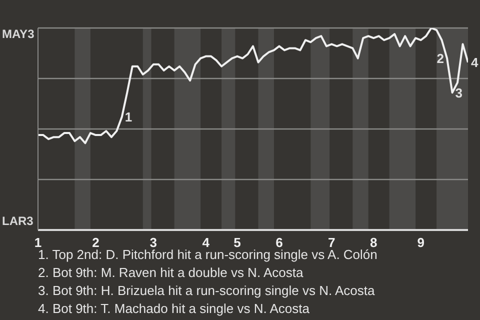 The width and height of the screenshot is (480, 320). What do you see at coordinates (18, 34) in the screenshot?
I see `text: MAY3` at bounding box center [18, 34].